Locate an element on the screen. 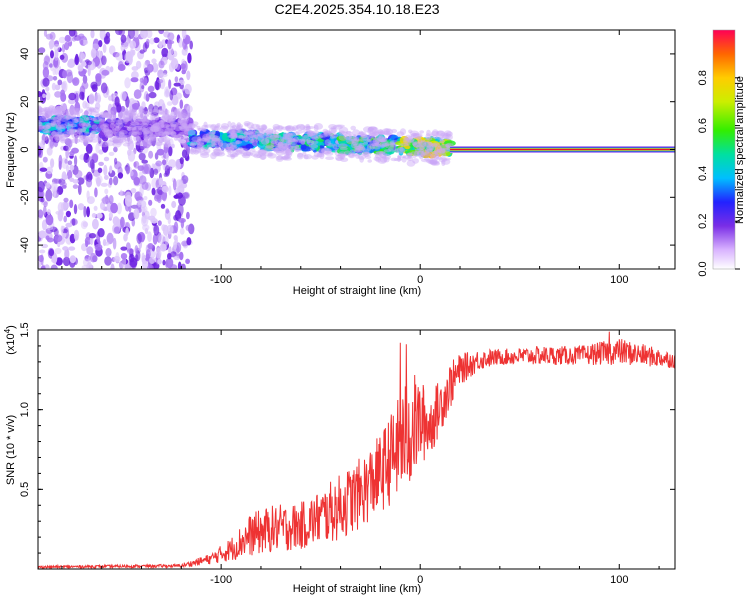 Image resolution: width=750 pixels, height=600 pixels. colorbar-ticks: 0.0 0.2 0.4 0.6 0.8 is located at coordinates (718, 173).